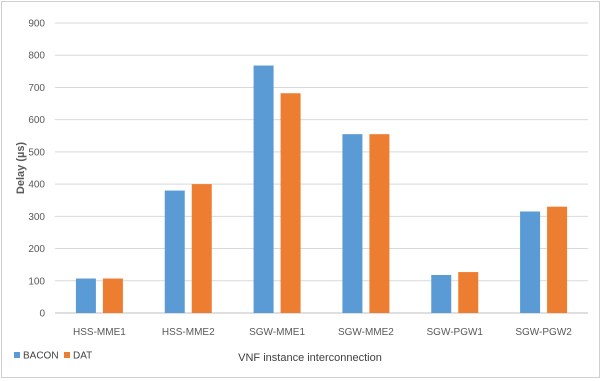 This screenshot has height=381, width=603. I want to click on y-axis-title: Delay (µs), so click(21, 168).